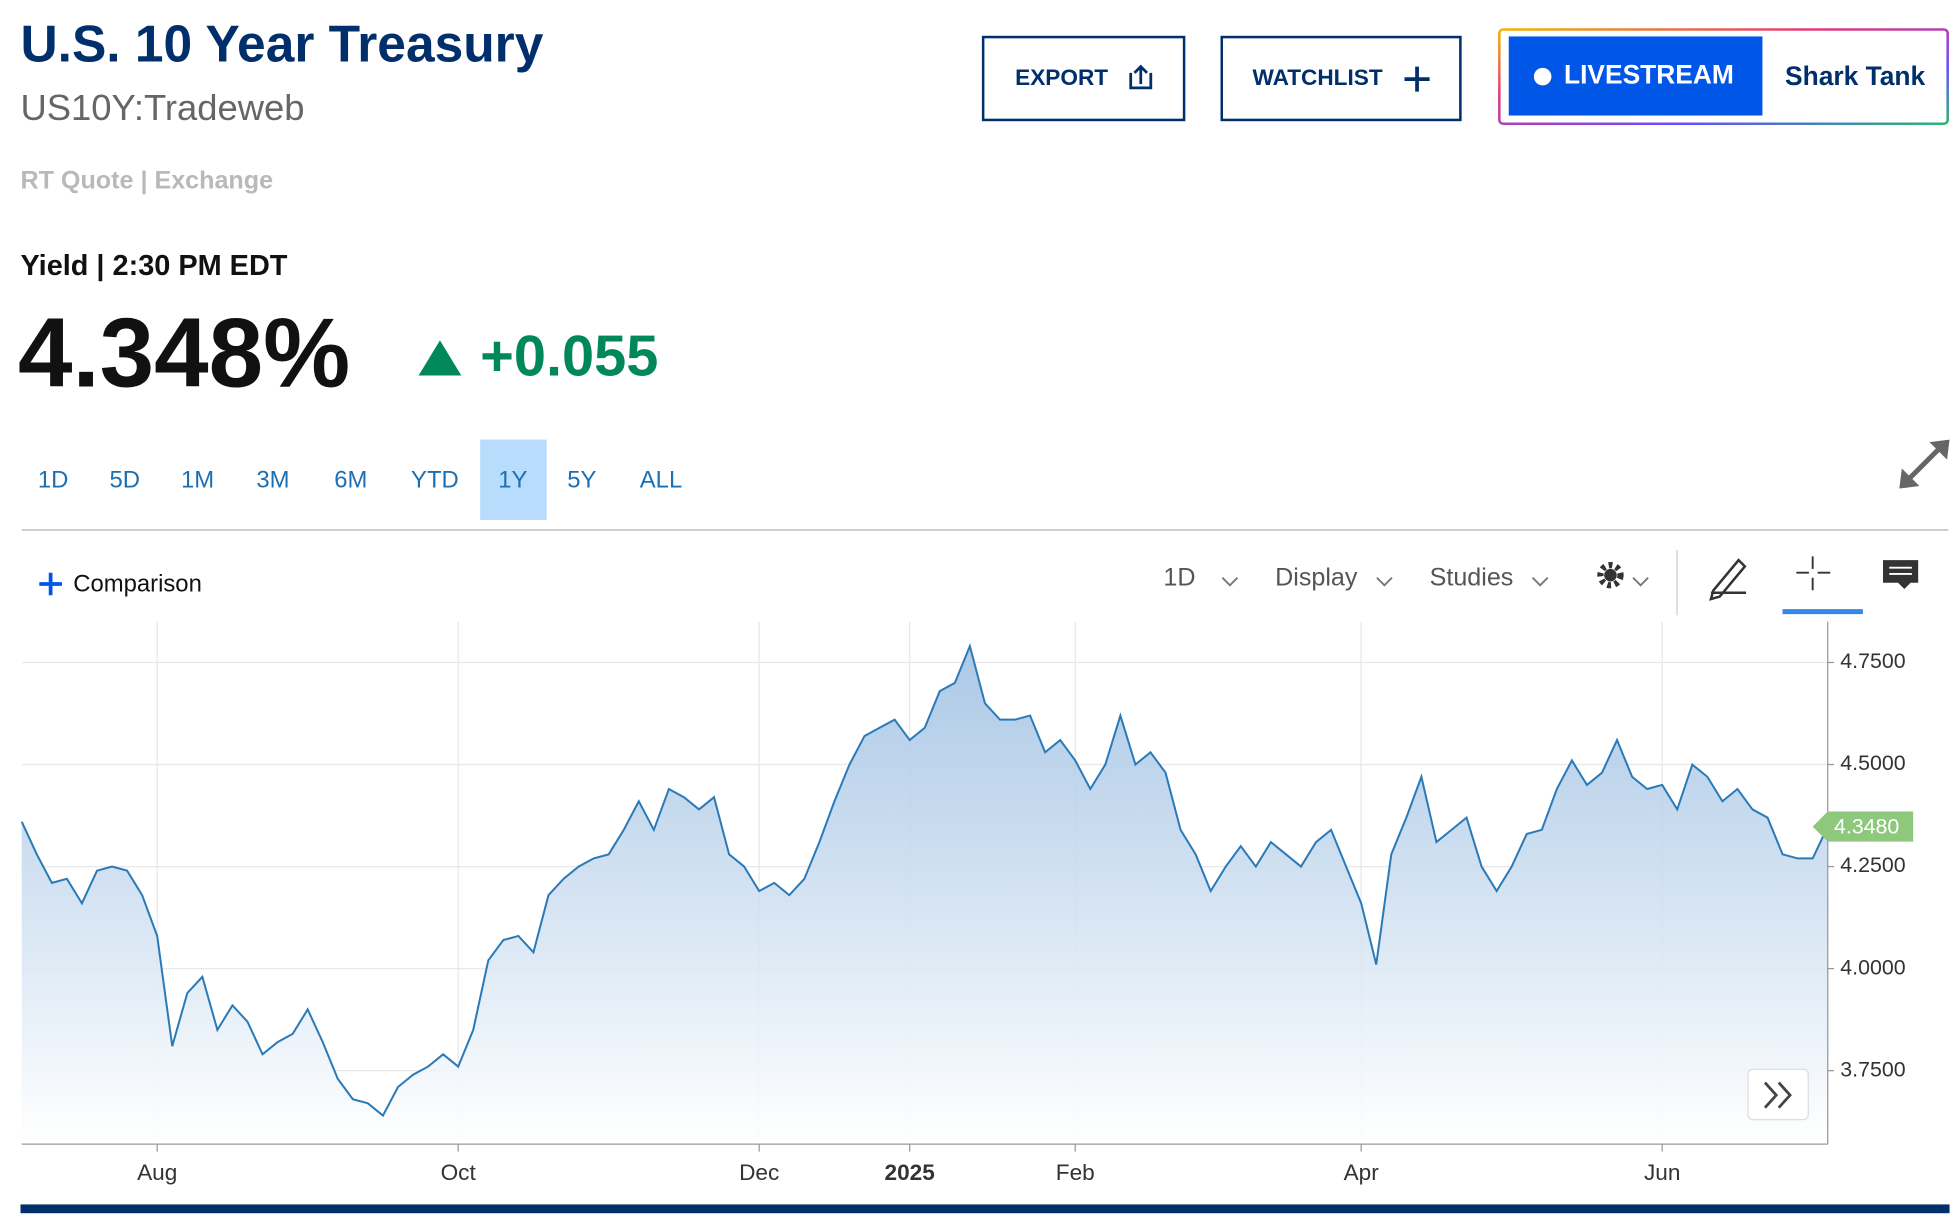  I want to click on range-tab: ALL, so click(661, 479).